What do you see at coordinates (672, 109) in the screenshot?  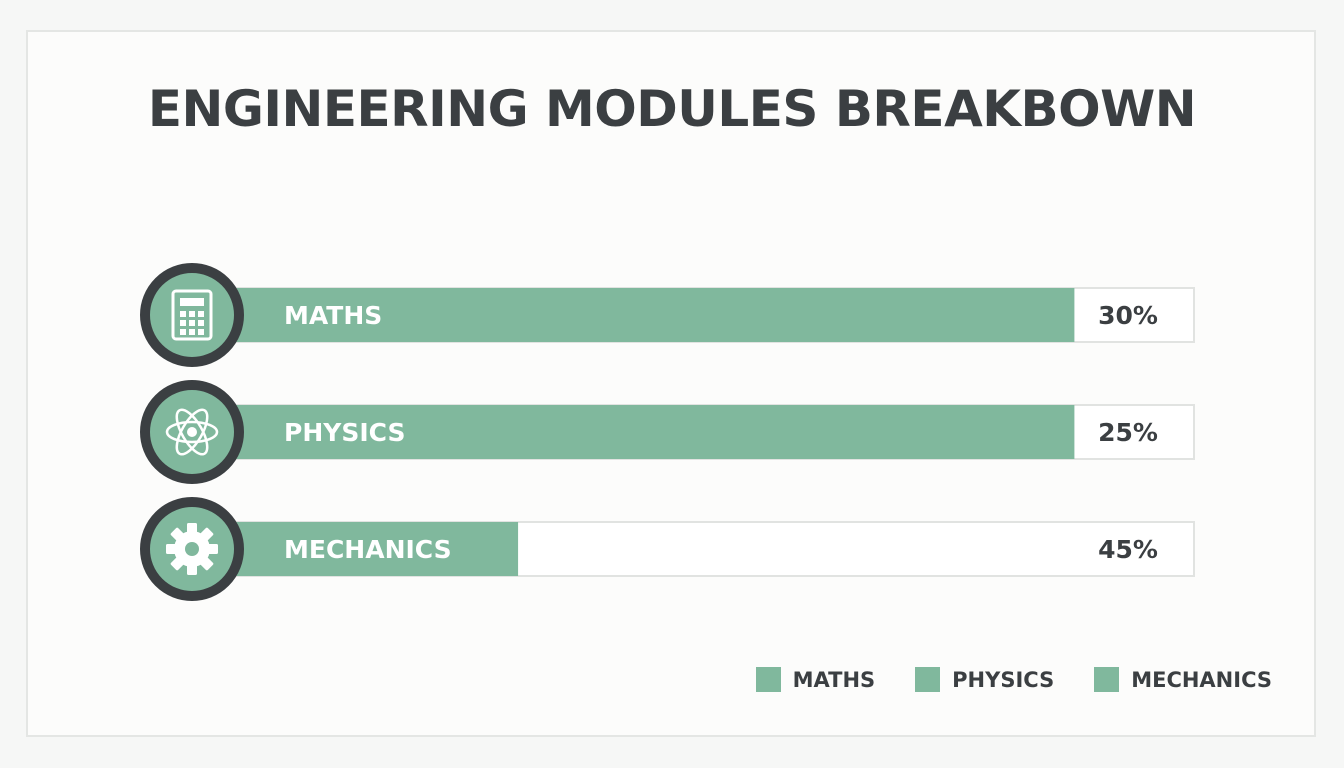 I see `chart-title: ENGINEERING MODULES BREAKBOWN` at bounding box center [672, 109].